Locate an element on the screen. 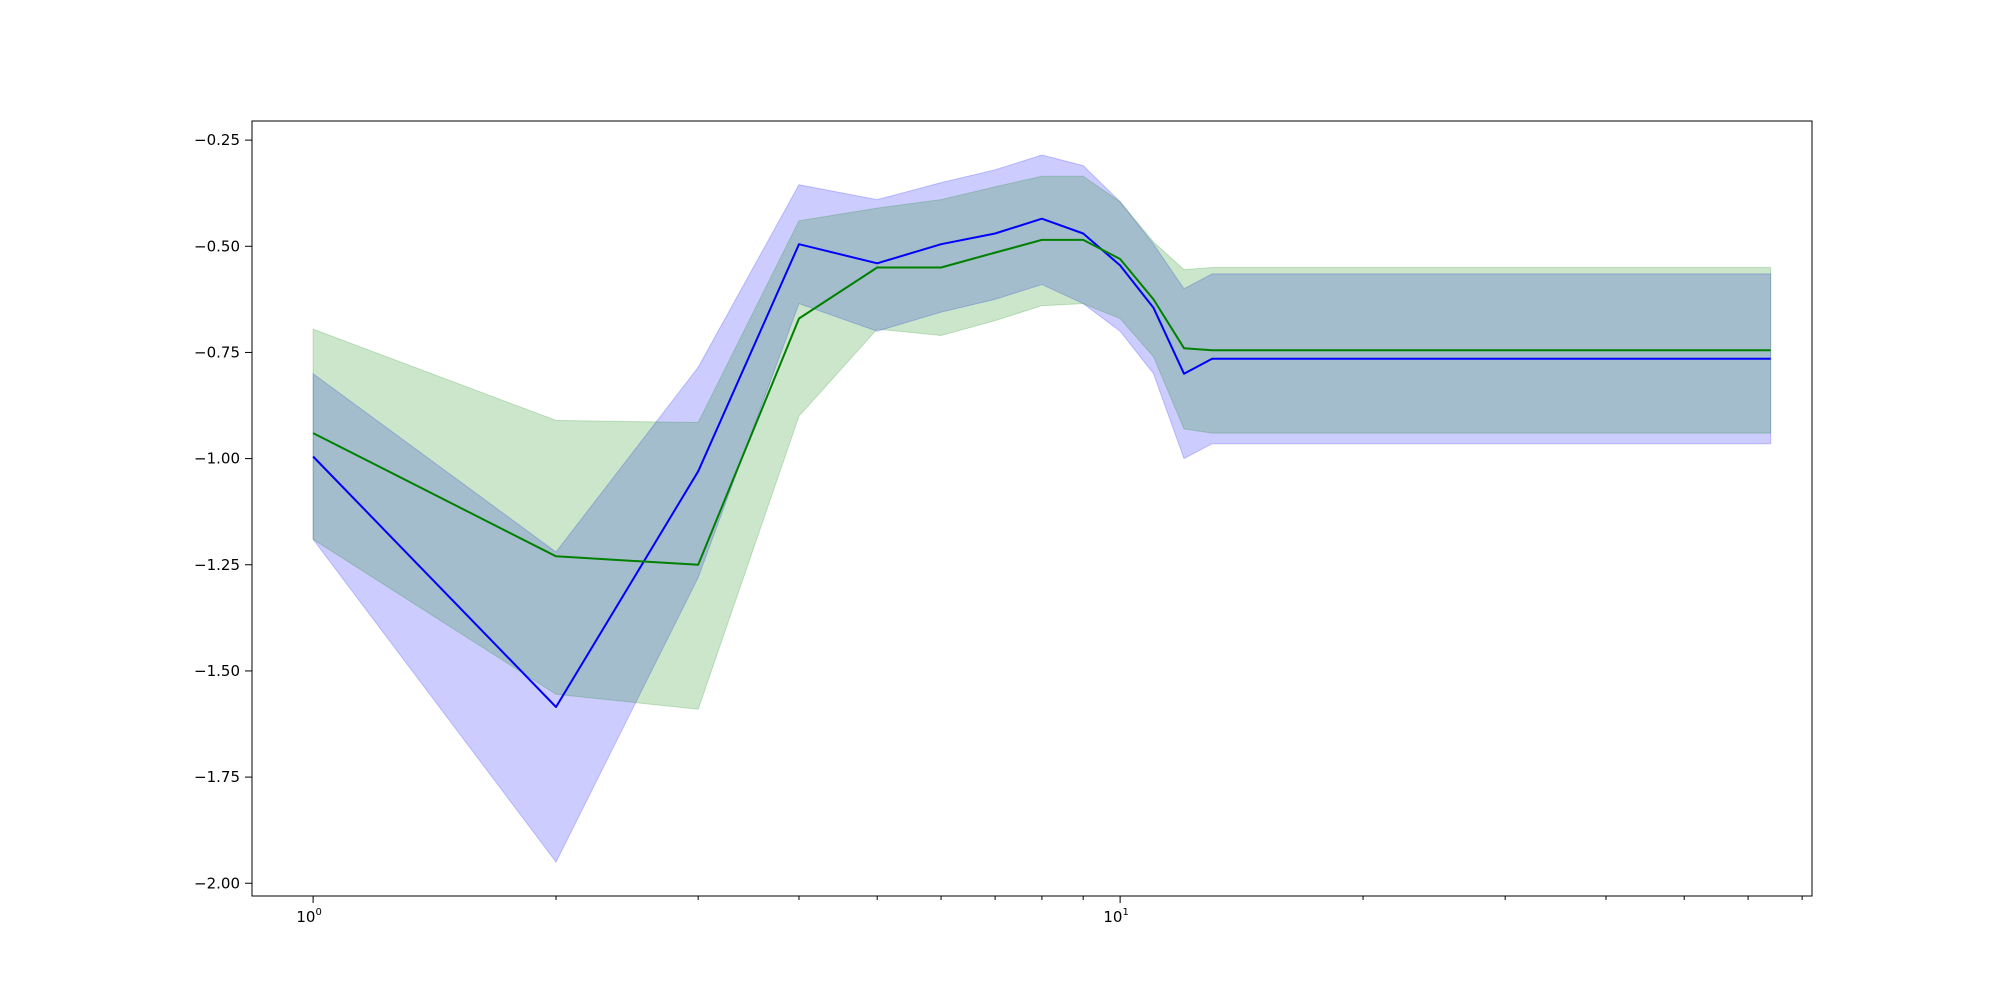 The image size is (2000, 1000). y-tick-label: −1.00 is located at coordinates (217, 459).